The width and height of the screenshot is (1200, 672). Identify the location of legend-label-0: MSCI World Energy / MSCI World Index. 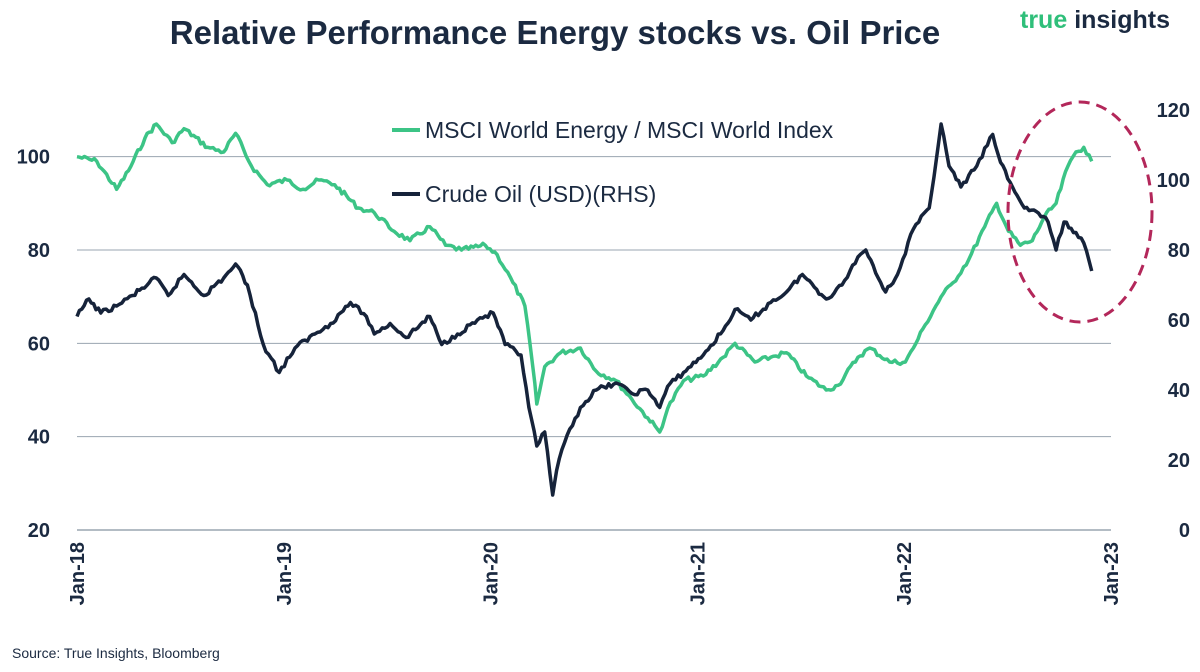
(629, 130).